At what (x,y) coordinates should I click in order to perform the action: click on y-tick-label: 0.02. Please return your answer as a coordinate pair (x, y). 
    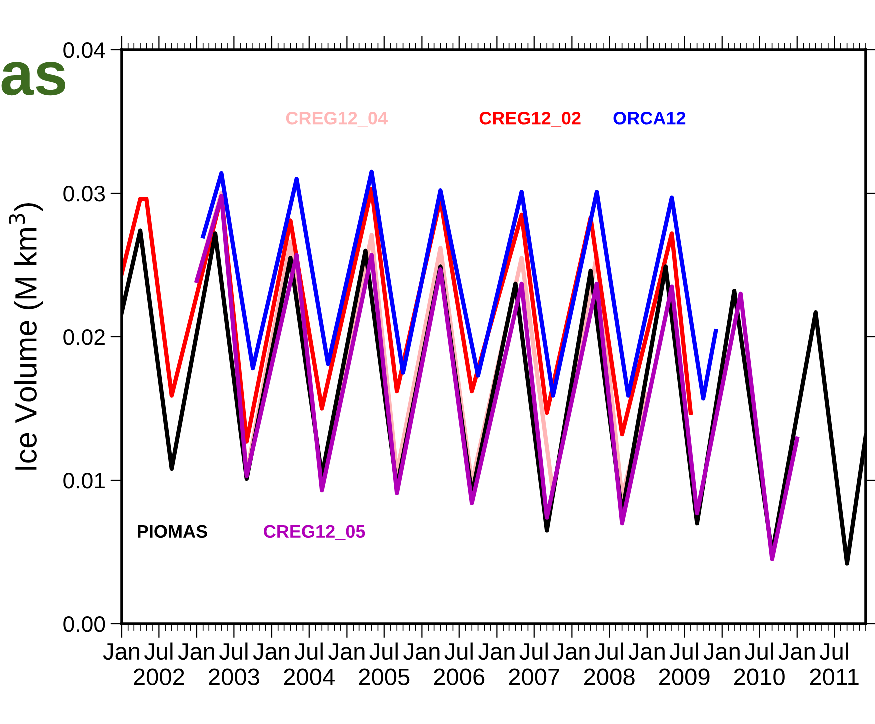
    Looking at the image, I should click on (84, 338).